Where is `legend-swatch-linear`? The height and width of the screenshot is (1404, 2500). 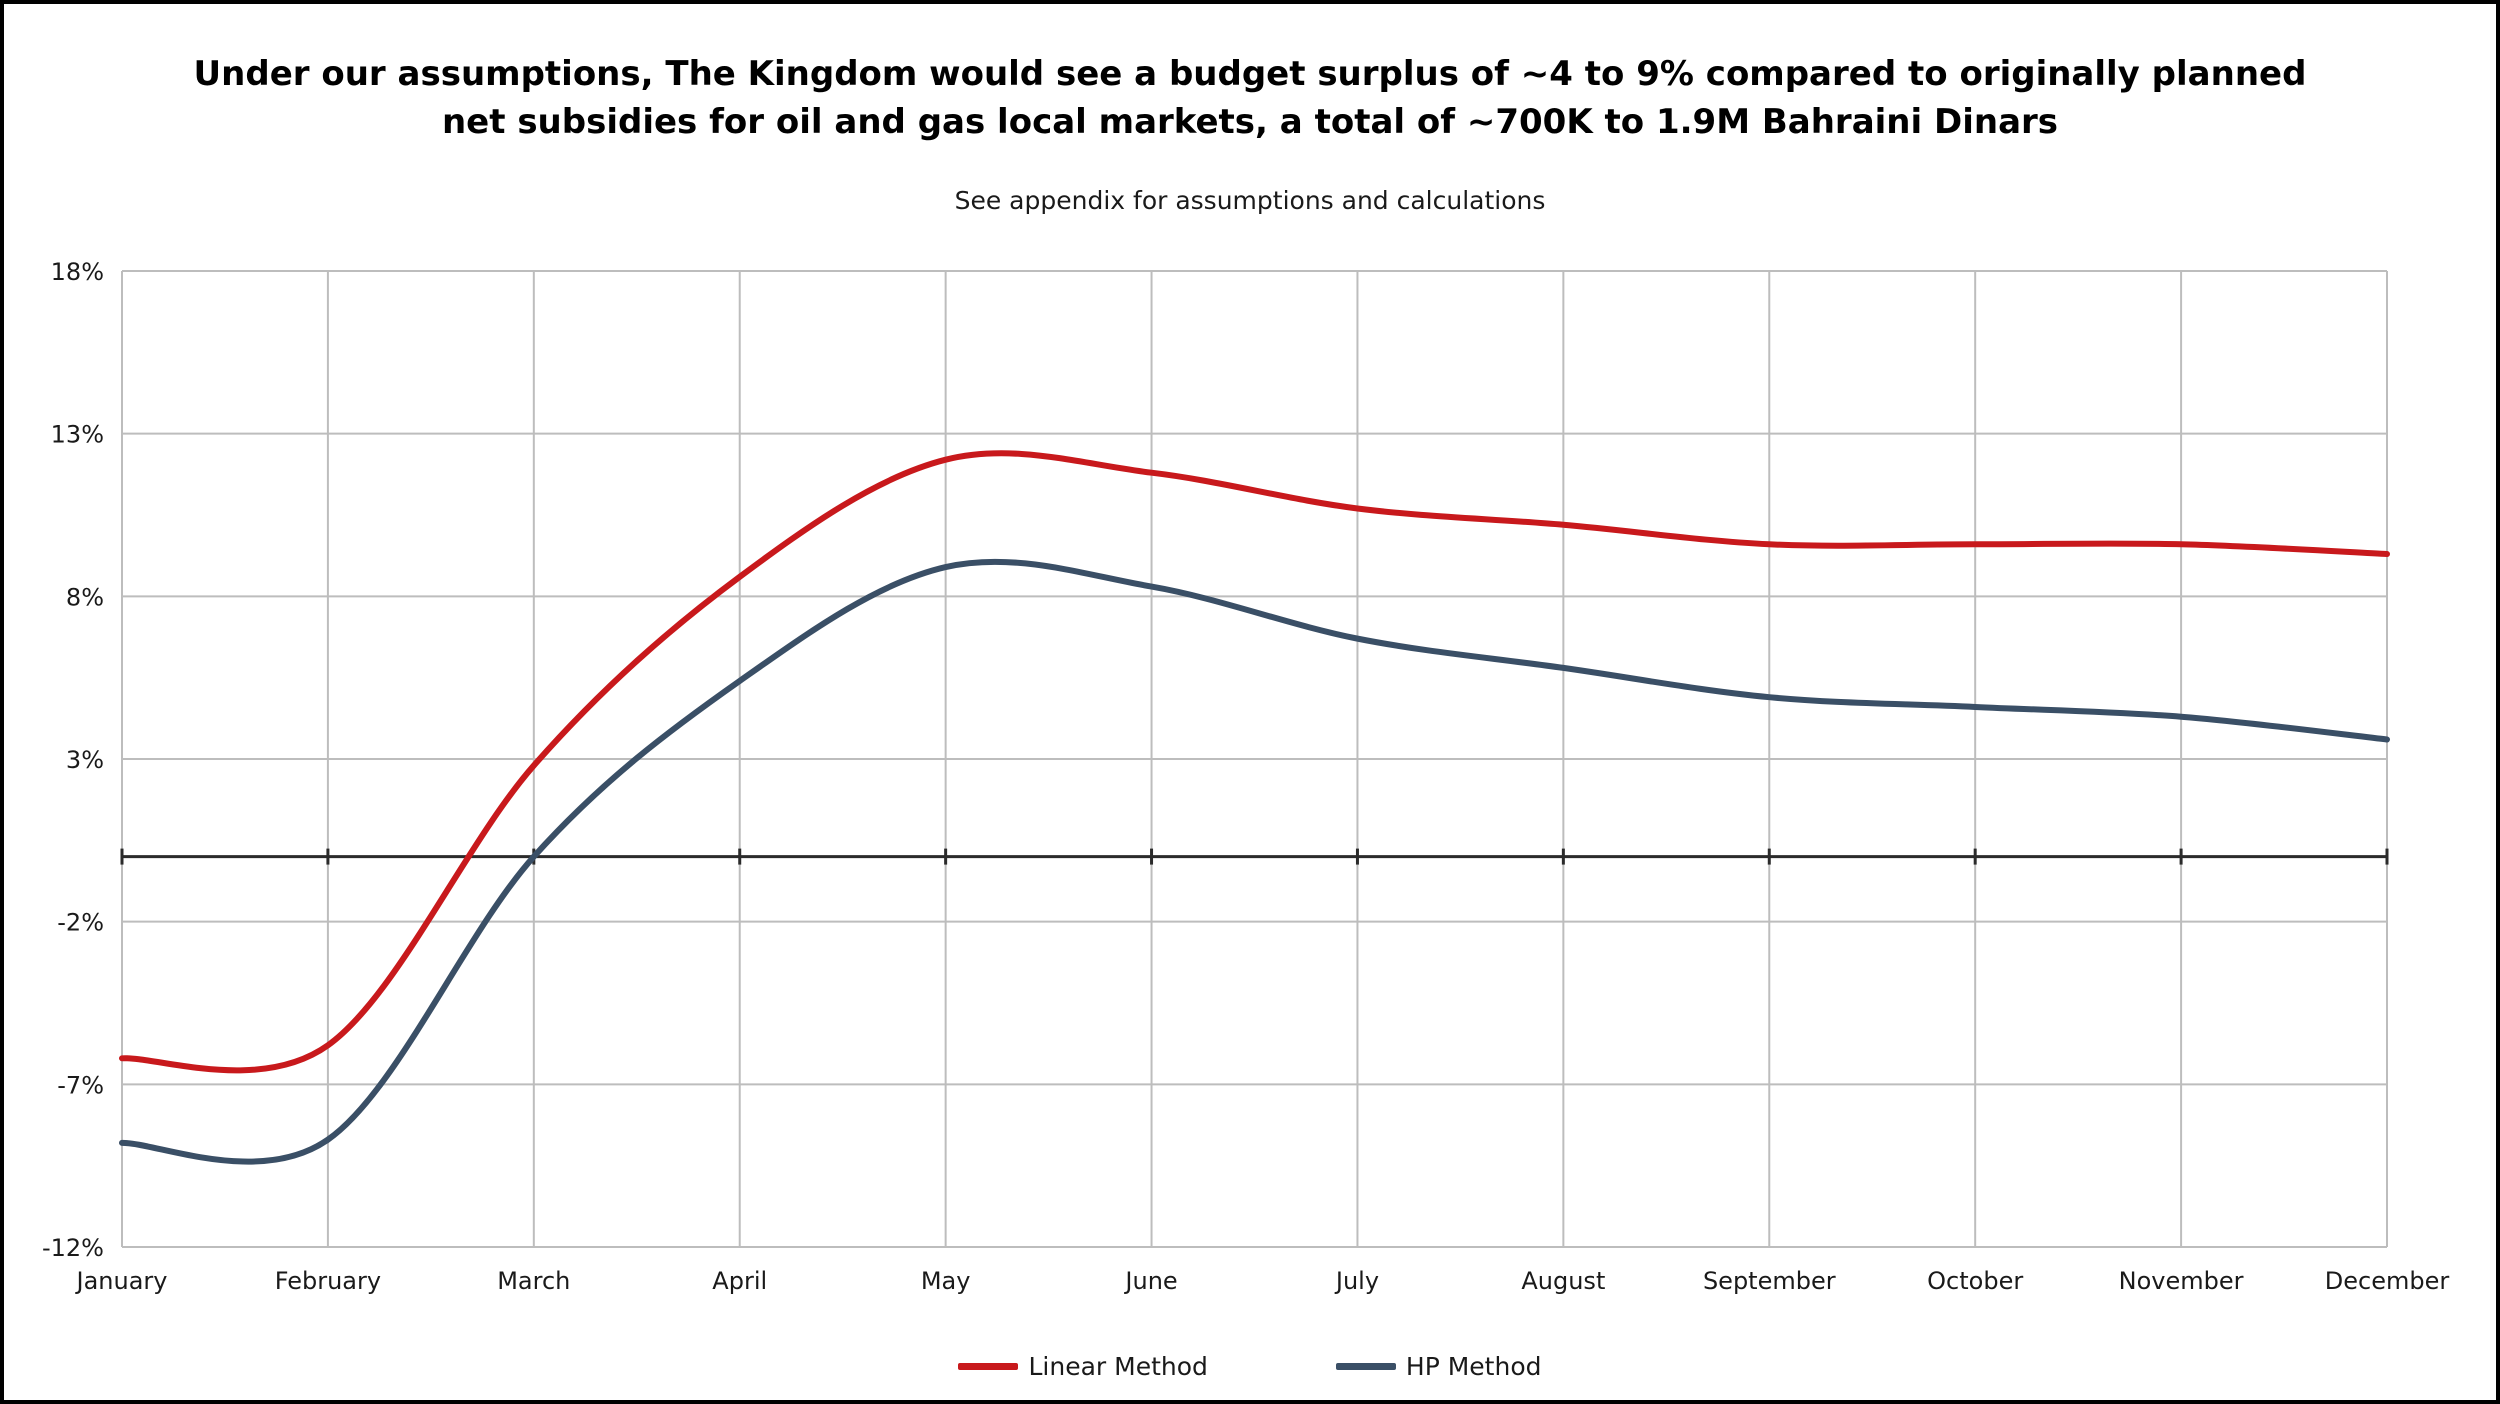 legend-swatch-linear is located at coordinates (988, 1366).